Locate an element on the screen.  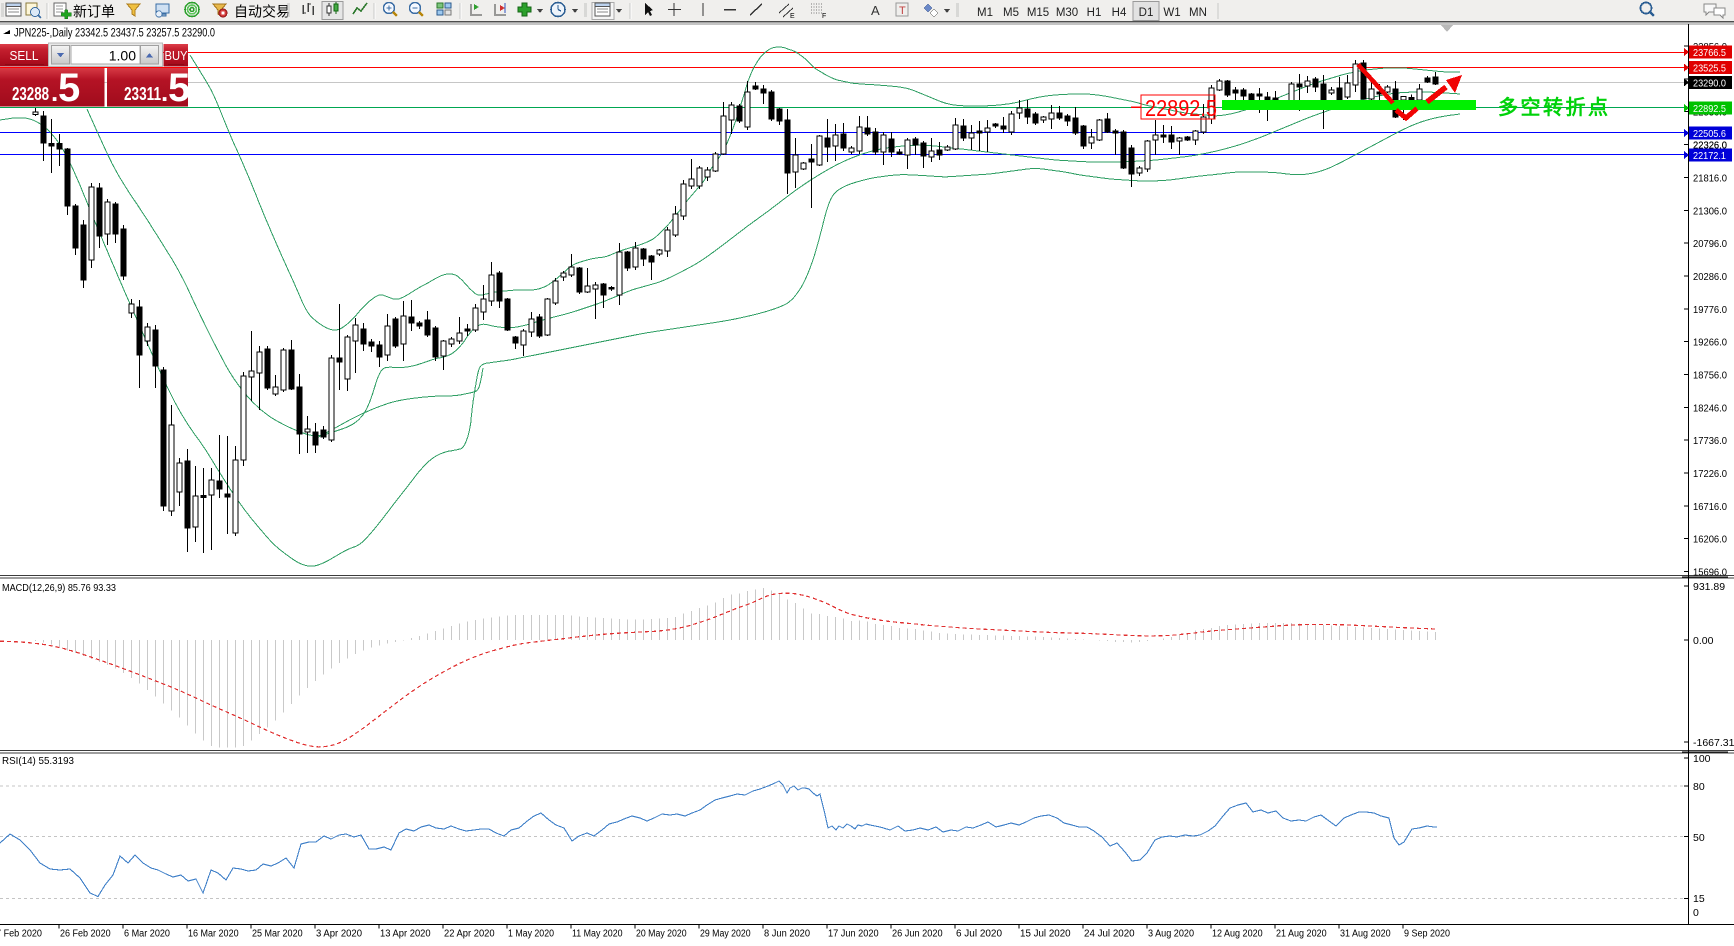
svg-text: 6 Jul 2020 is located at coordinates (979, 934).